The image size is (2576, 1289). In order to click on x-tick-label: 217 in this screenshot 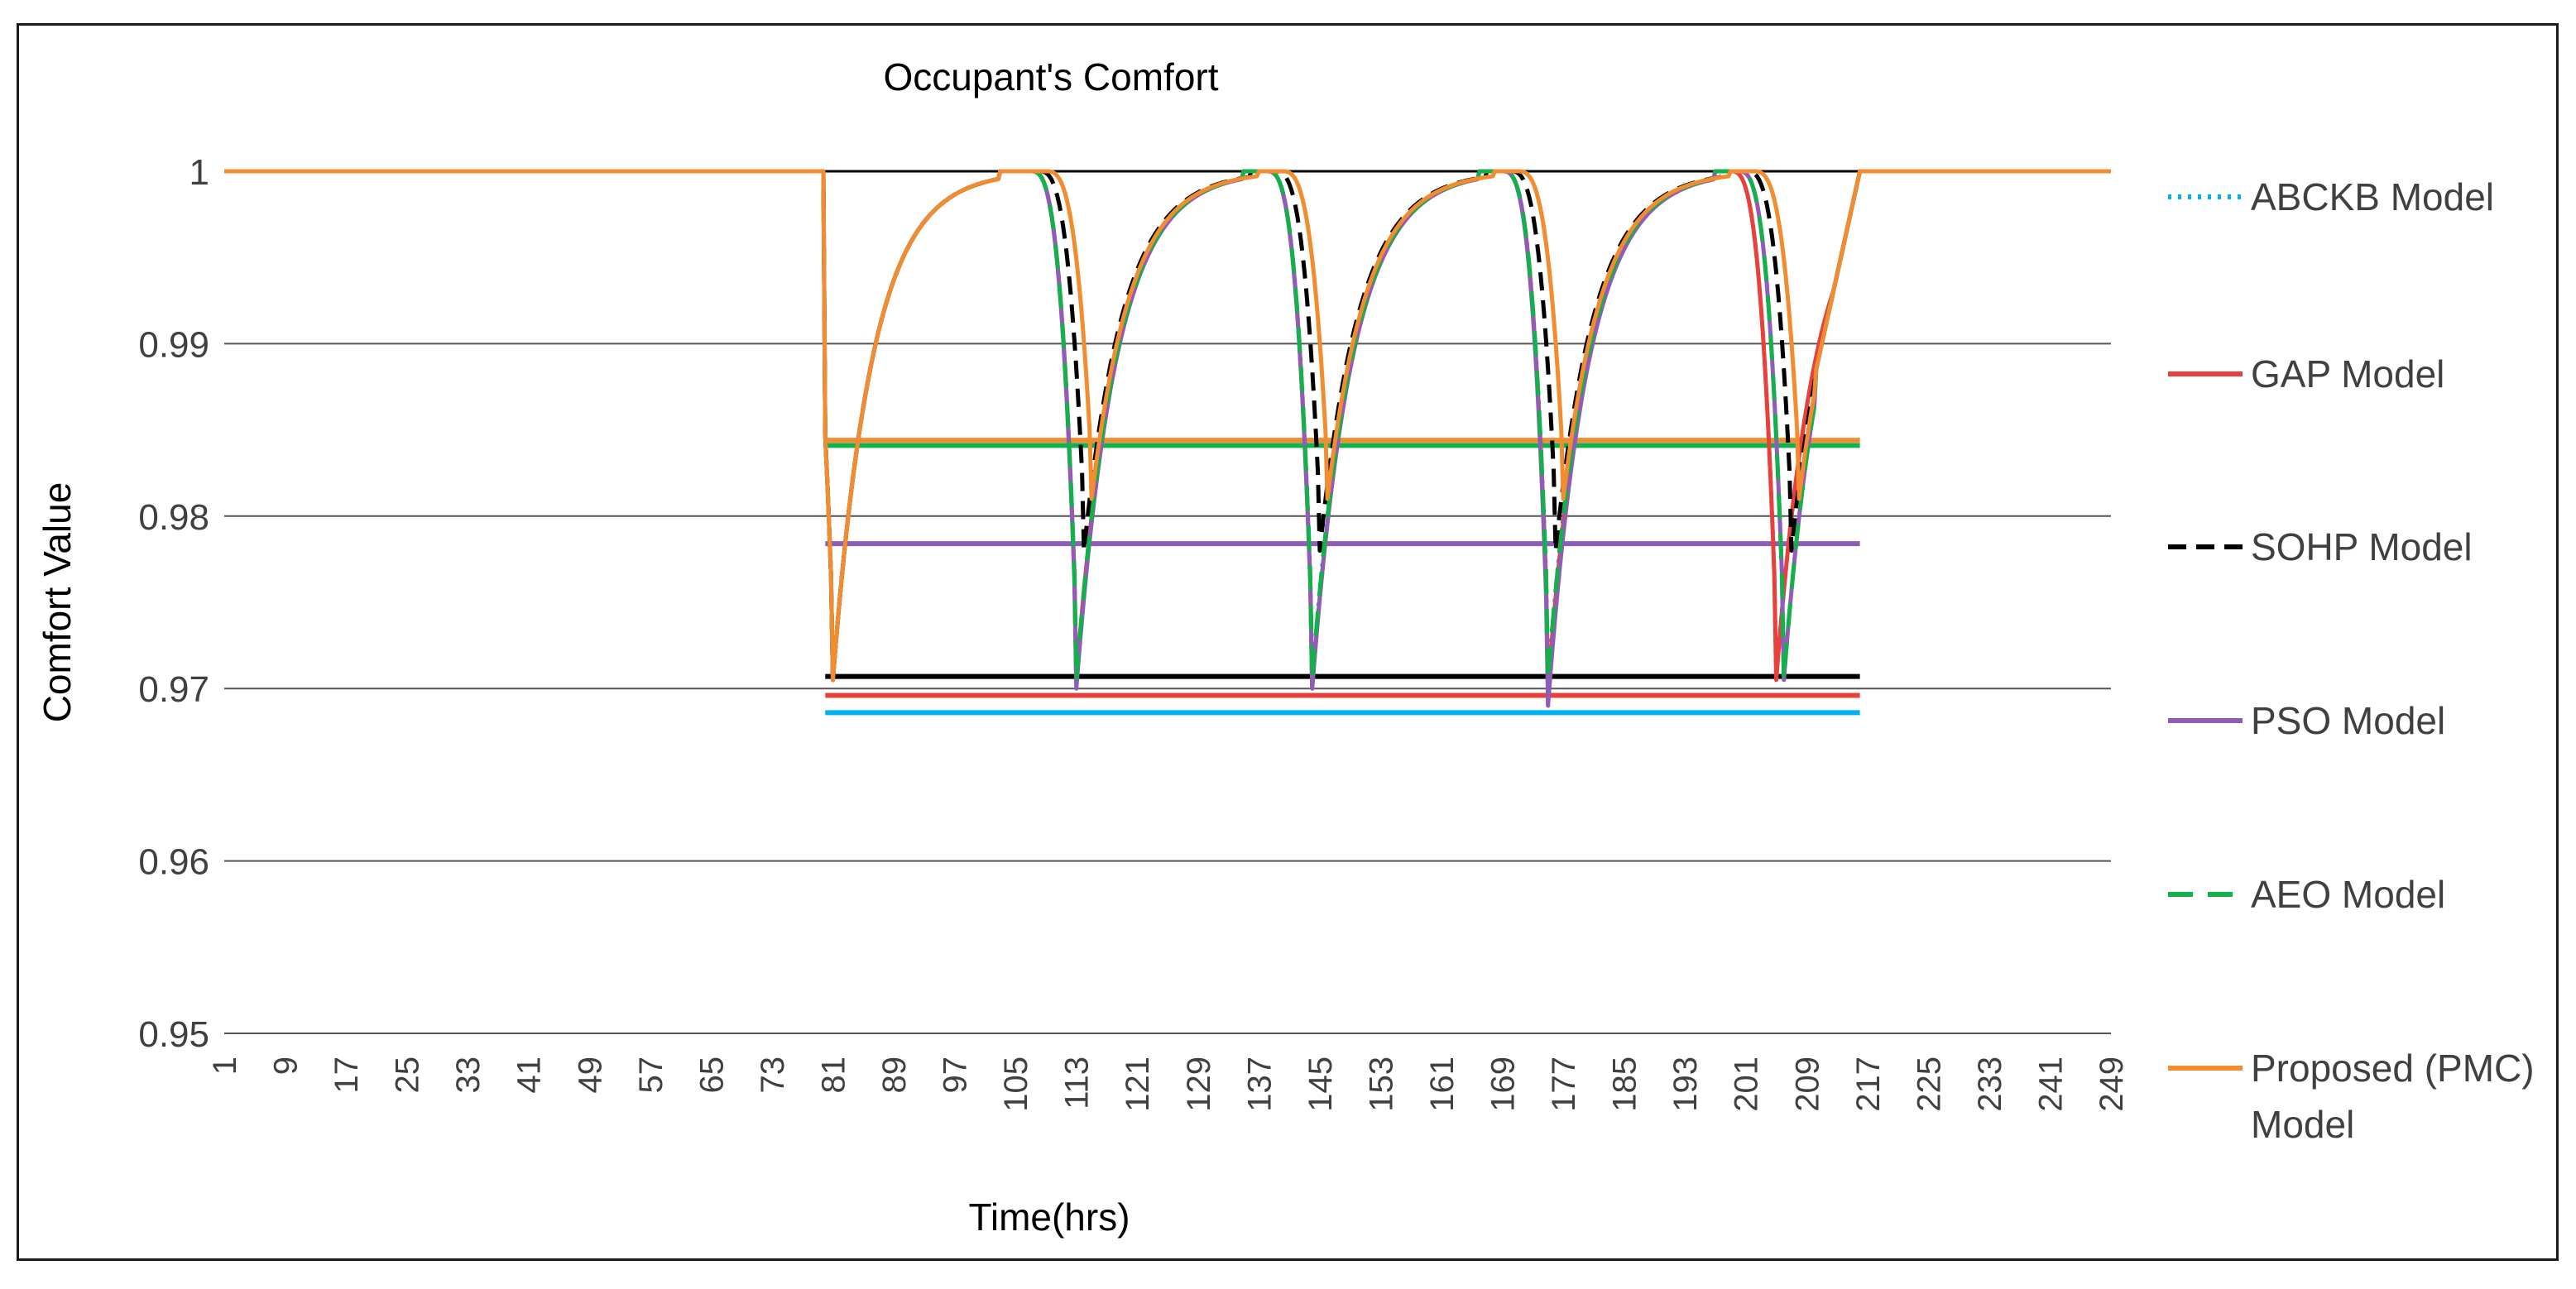, I will do `click(1869, 1084)`.